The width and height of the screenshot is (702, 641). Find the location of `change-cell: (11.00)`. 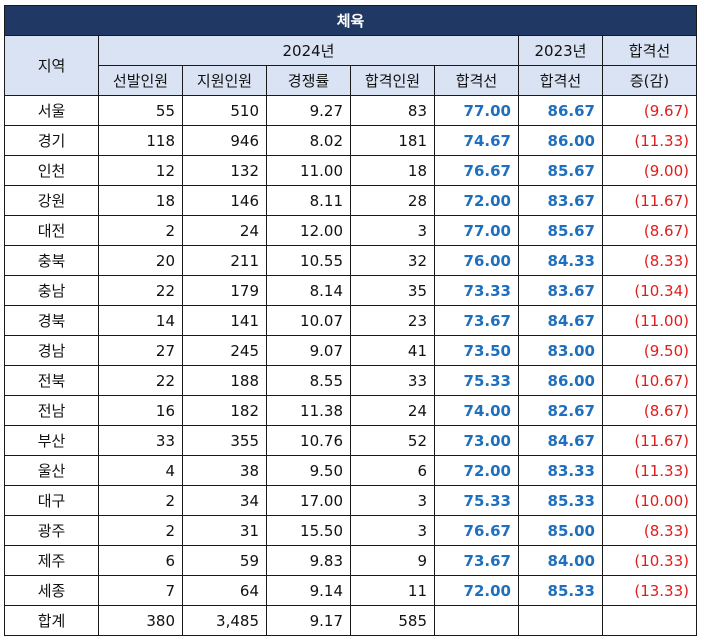

change-cell: (11.00) is located at coordinates (649, 320).